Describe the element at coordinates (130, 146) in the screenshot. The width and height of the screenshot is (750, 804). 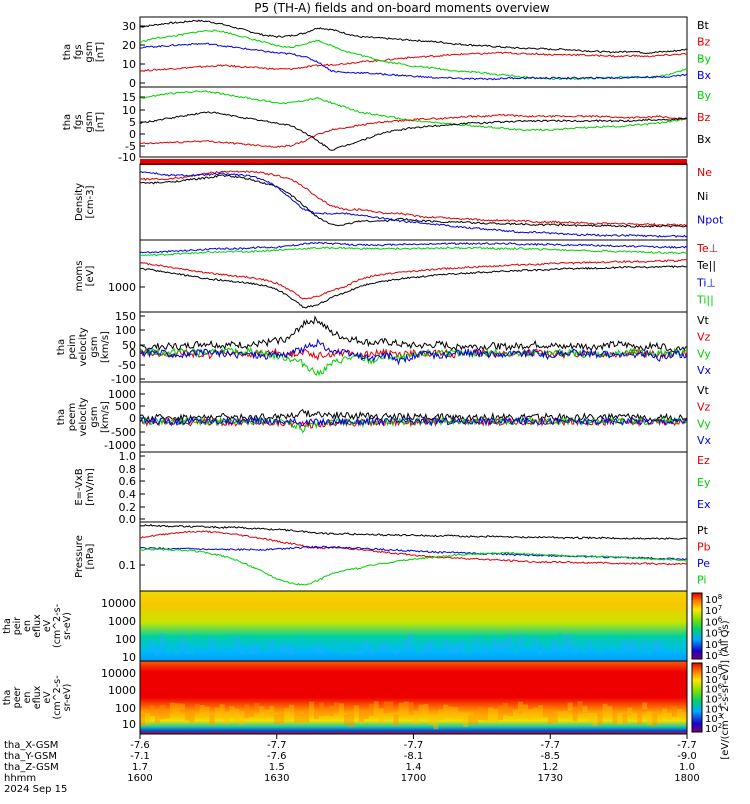
I see `y-tick-label: -5` at that location.